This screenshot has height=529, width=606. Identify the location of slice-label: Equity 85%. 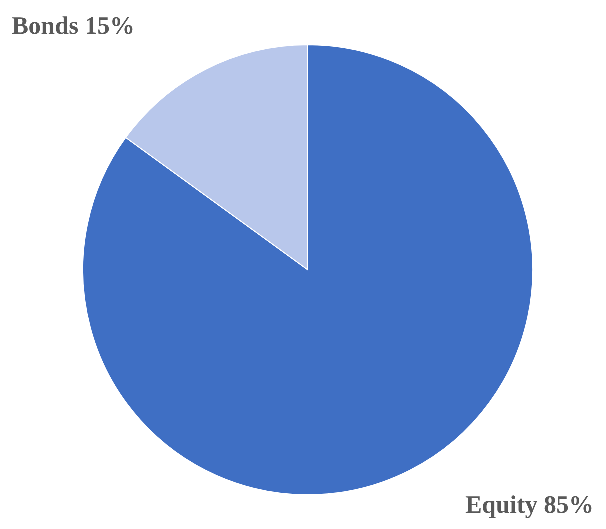
(529, 505).